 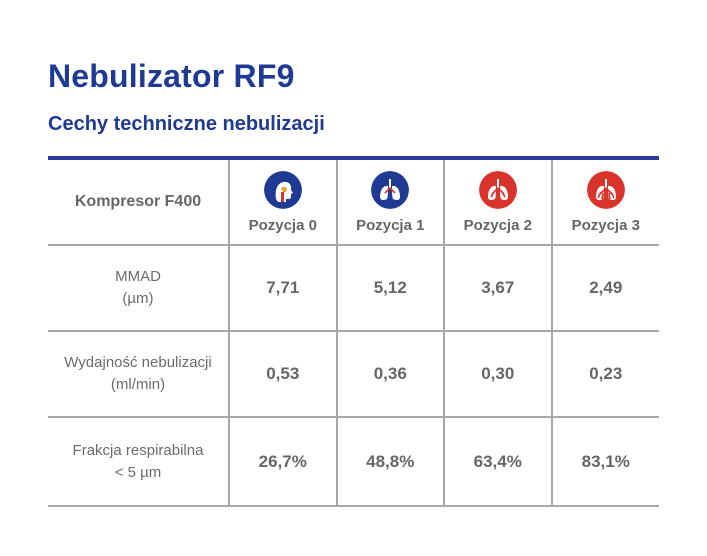 I want to click on column-header-position-3: Pozycja 3, so click(x=604, y=203).